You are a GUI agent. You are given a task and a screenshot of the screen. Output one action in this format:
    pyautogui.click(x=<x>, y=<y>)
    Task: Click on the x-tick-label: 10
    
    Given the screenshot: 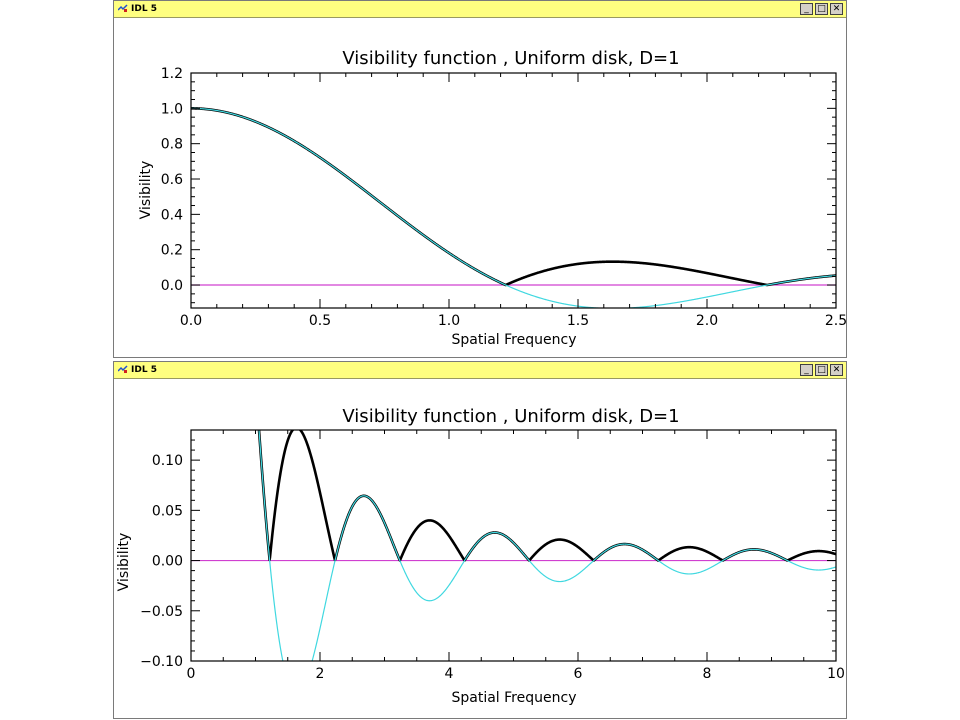 What is the action you would take?
    pyautogui.click(x=836, y=674)
    